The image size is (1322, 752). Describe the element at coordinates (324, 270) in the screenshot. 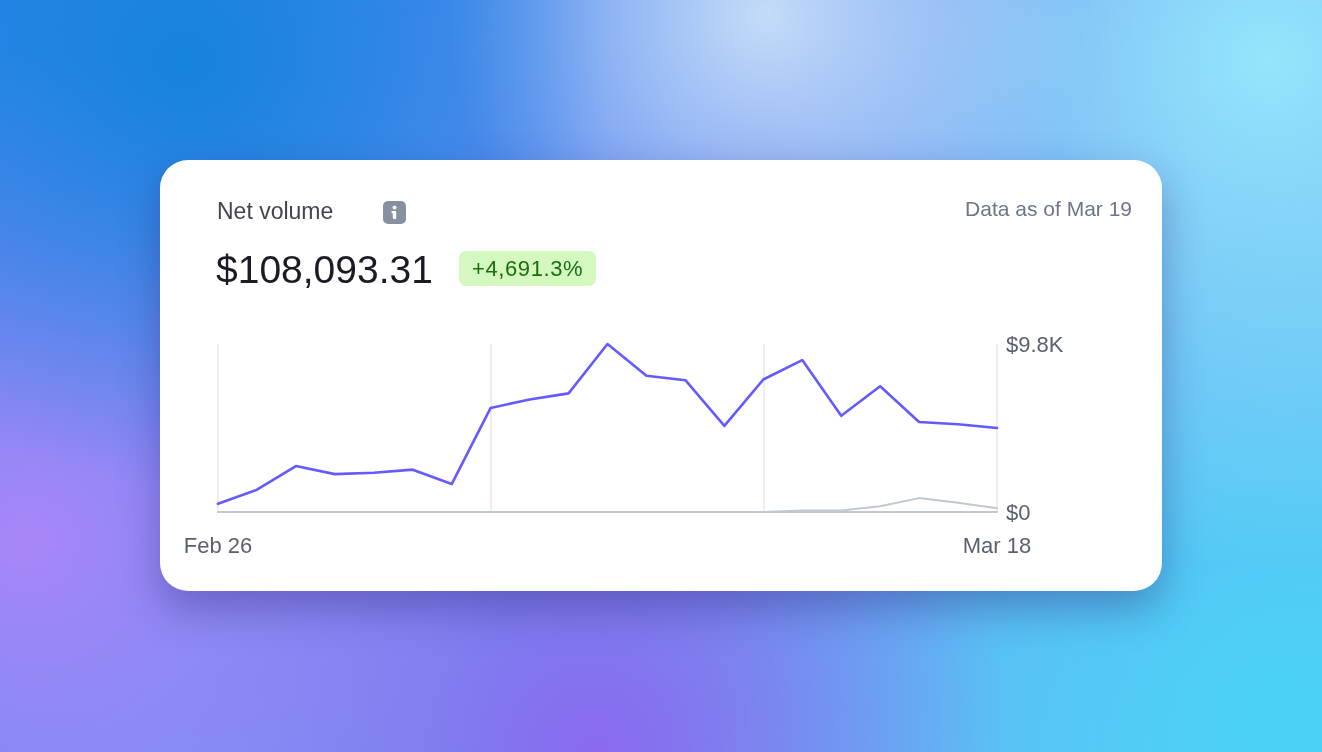

I see `chart-subtitle: $108,093.31` at that location.